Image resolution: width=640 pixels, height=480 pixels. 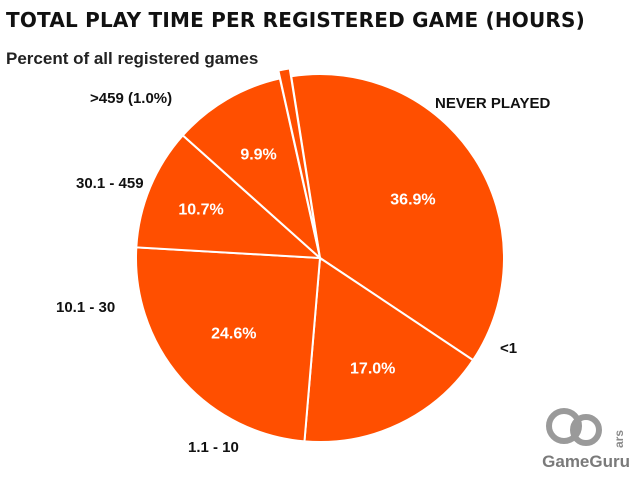 I want to click on slice-category-label: 1.1 - 10, so click(x=213, y=447).